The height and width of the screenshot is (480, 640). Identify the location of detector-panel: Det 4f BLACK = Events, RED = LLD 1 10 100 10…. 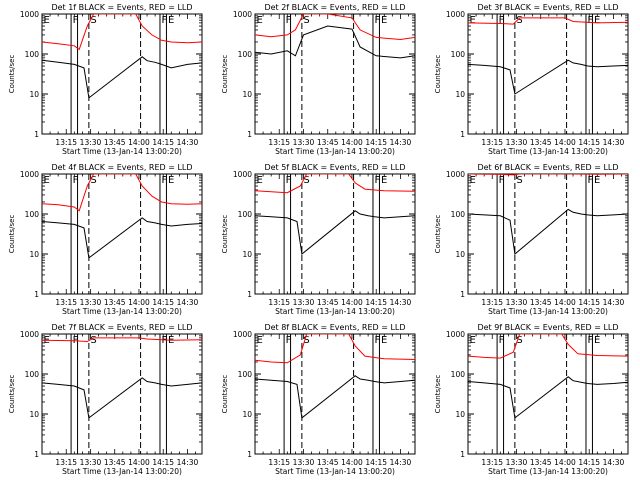
(105, 239).